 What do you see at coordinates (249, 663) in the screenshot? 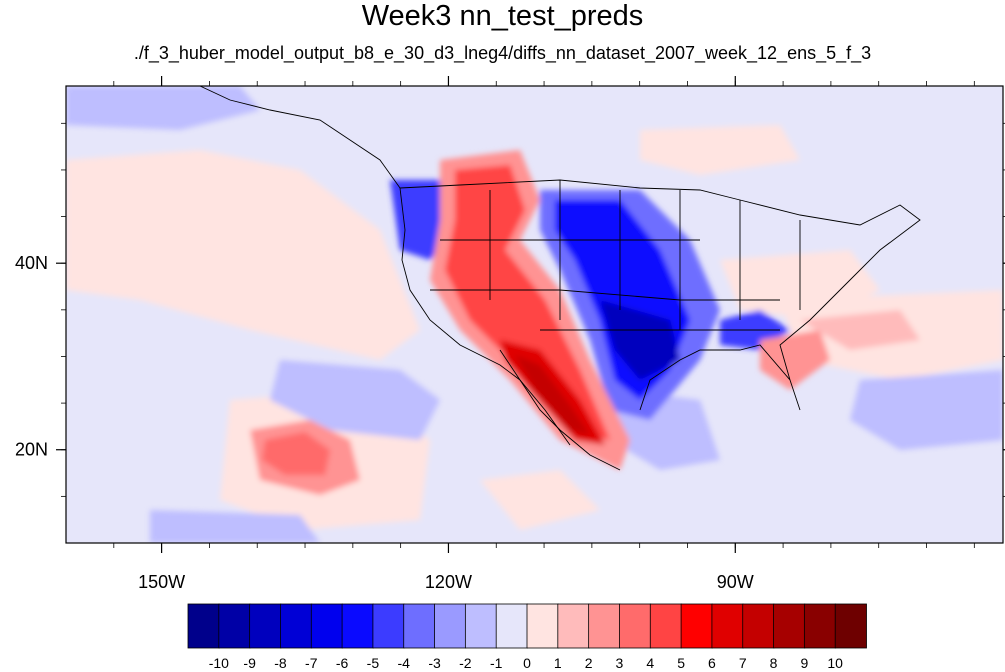
I see `colorbar-label: -9` at bounding box center [249, 663].